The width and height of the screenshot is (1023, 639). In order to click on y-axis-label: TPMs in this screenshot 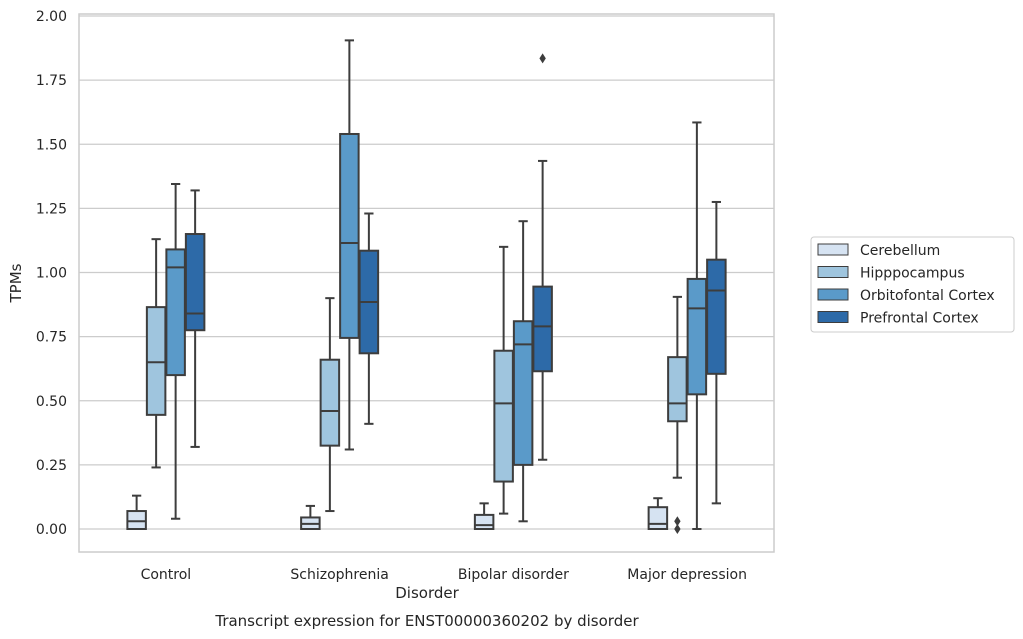, I will do `click(16, 283)`.